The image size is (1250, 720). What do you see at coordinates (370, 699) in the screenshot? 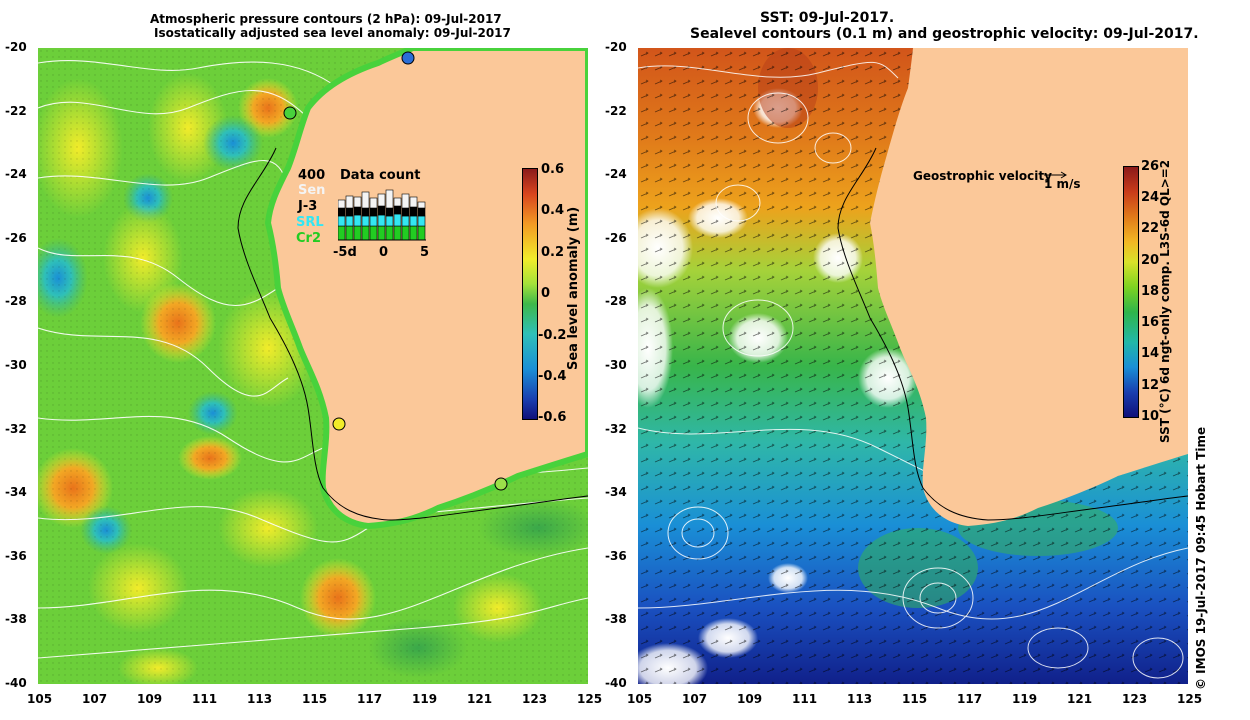
I see `lon-tick-label: 117` at bounding box center [370, 699].